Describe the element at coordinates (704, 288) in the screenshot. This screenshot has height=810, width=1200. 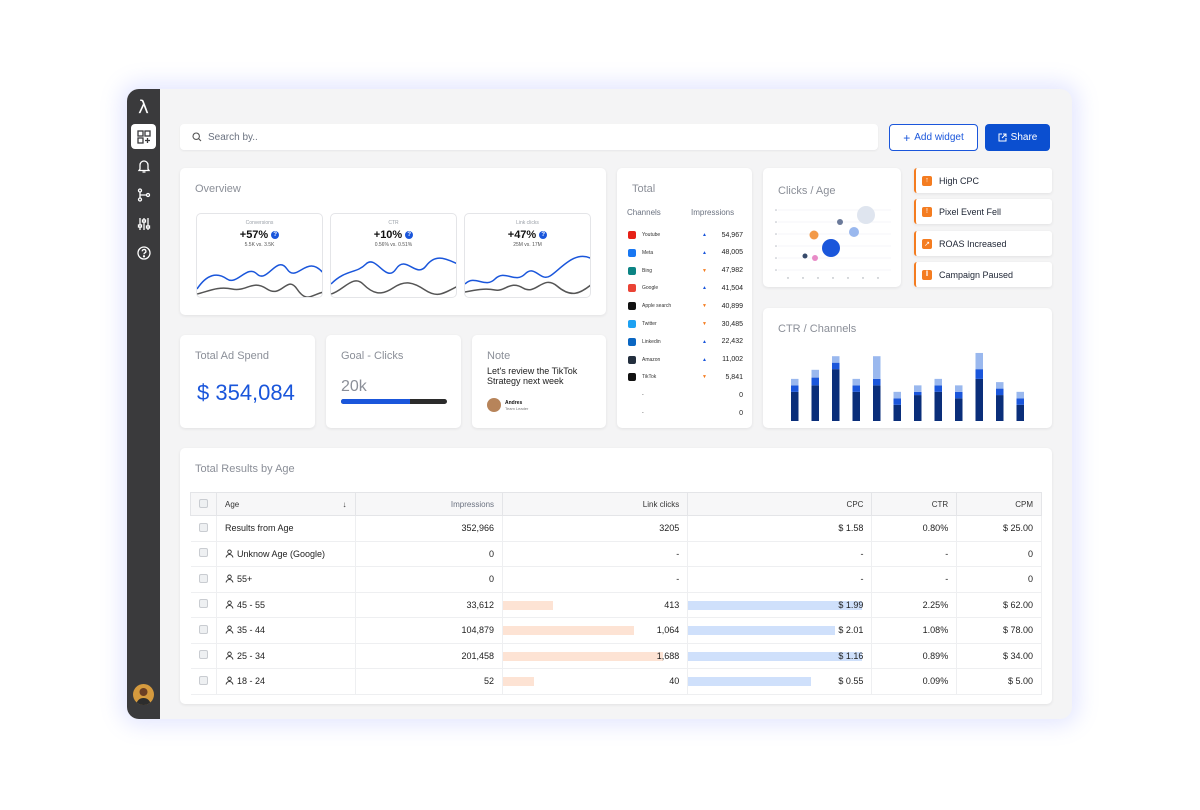
I see `trend-up-icon: ▲` at that location.